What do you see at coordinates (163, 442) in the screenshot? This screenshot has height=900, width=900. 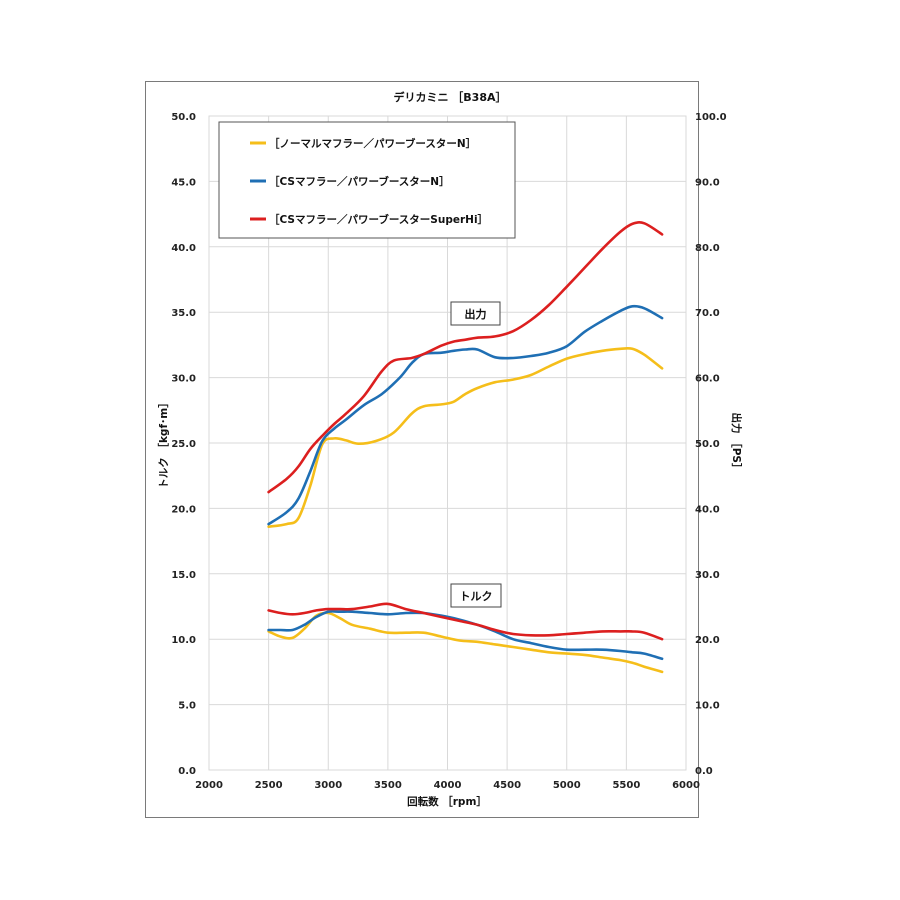 I see `y-axis-label-left: トルク ［kgf･m］` at bounding box center [163, 442].